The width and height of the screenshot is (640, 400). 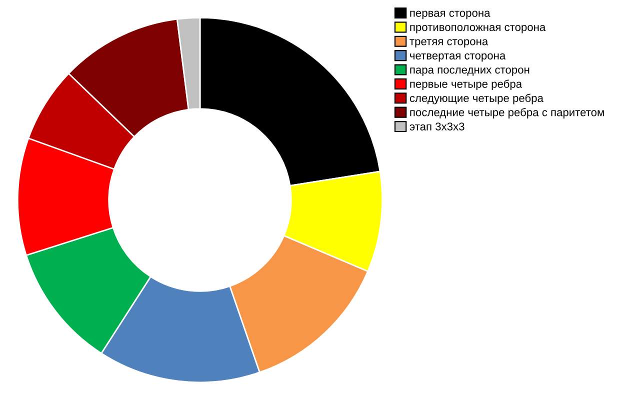 What do you see at coordinates (507, 113) in the screenshot?
I see `legend-label: последние четыре ребра с паритетом` at bounding box center [507, 113].